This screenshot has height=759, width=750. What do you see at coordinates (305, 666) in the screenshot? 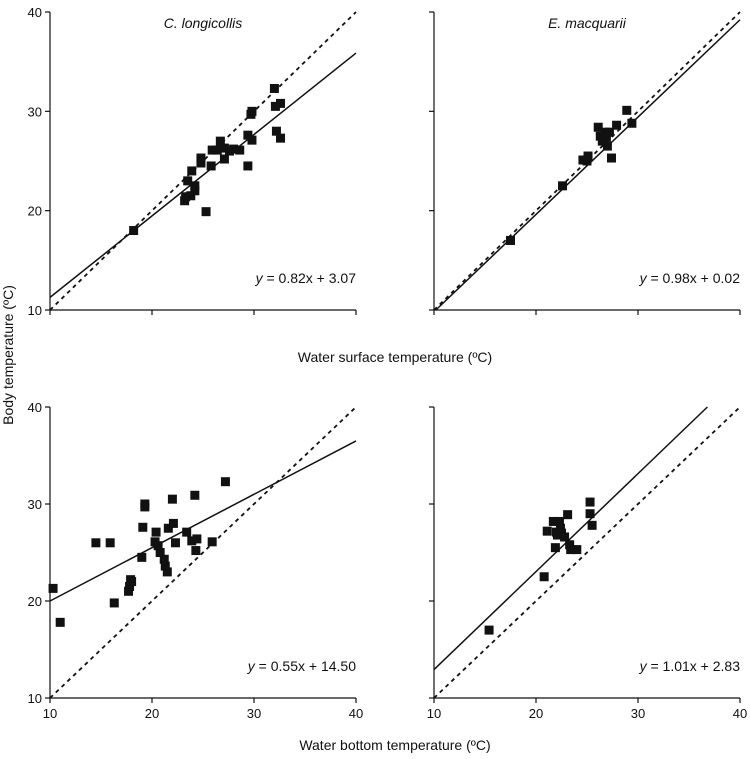
I see `equation-terms: = 0.55x + 14.50` at bounding box center [305, 666].